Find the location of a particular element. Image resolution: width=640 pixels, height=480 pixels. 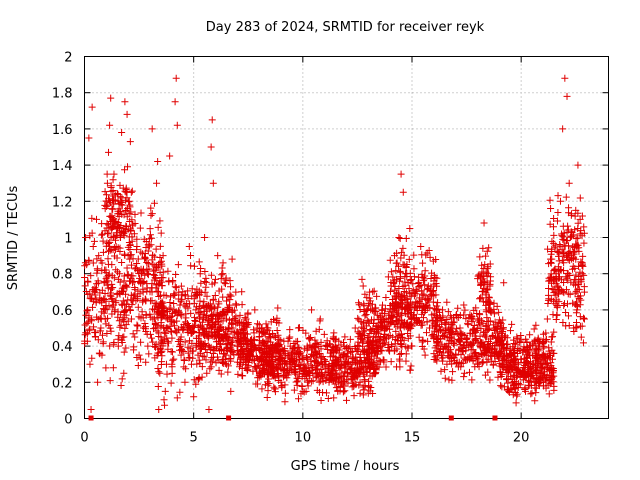

x-tick-label: 0 is located at coordinates (84, 438).